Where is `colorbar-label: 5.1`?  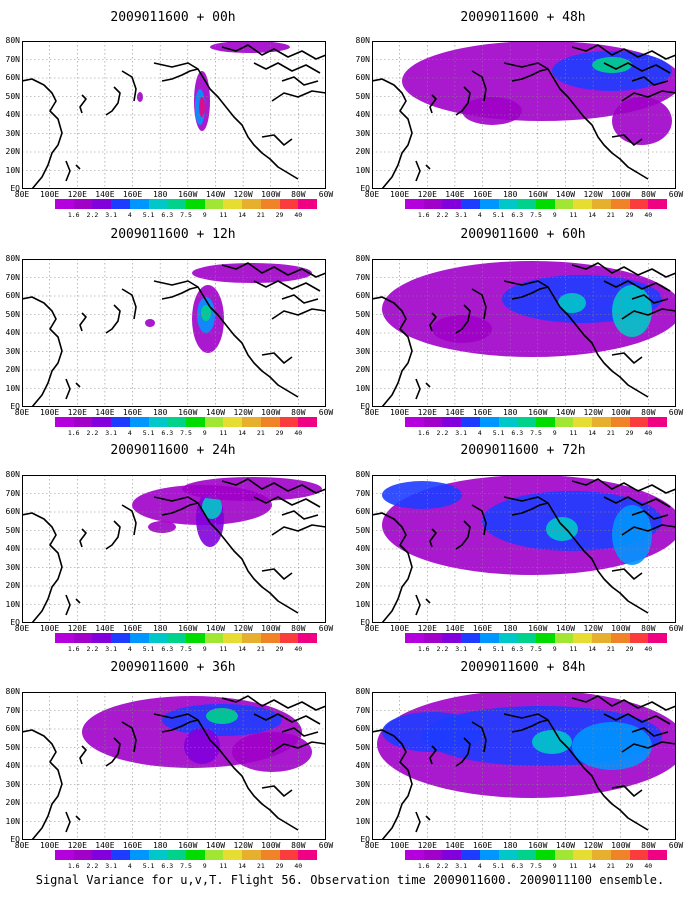
colorbar-label: 5.1 is located at coordinates (148, 215).